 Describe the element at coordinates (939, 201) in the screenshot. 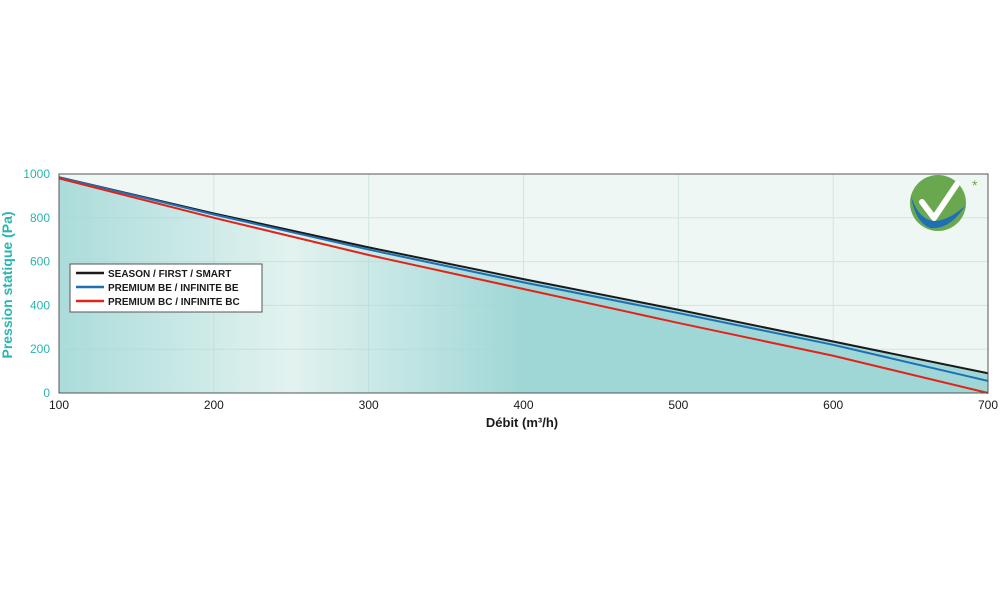

I see `check-icon` at that location.